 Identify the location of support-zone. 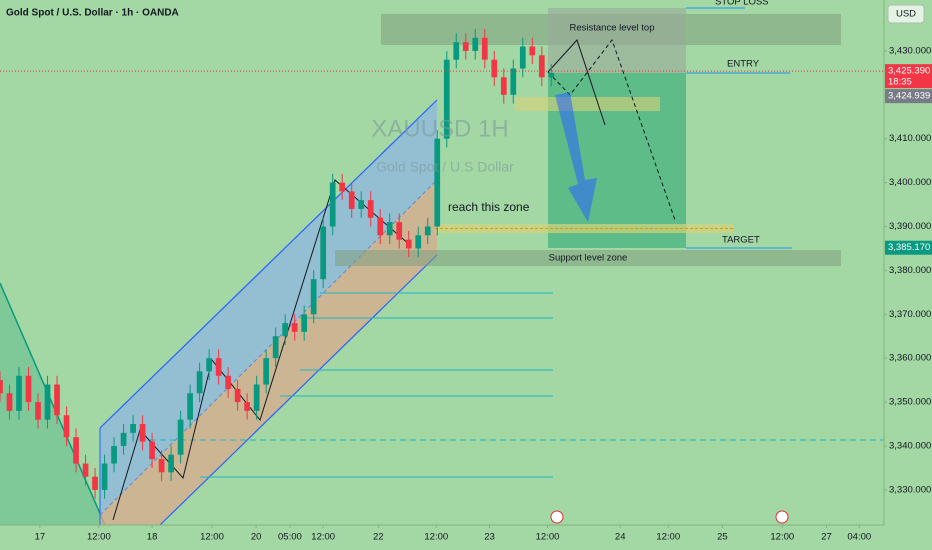
(588, 258).